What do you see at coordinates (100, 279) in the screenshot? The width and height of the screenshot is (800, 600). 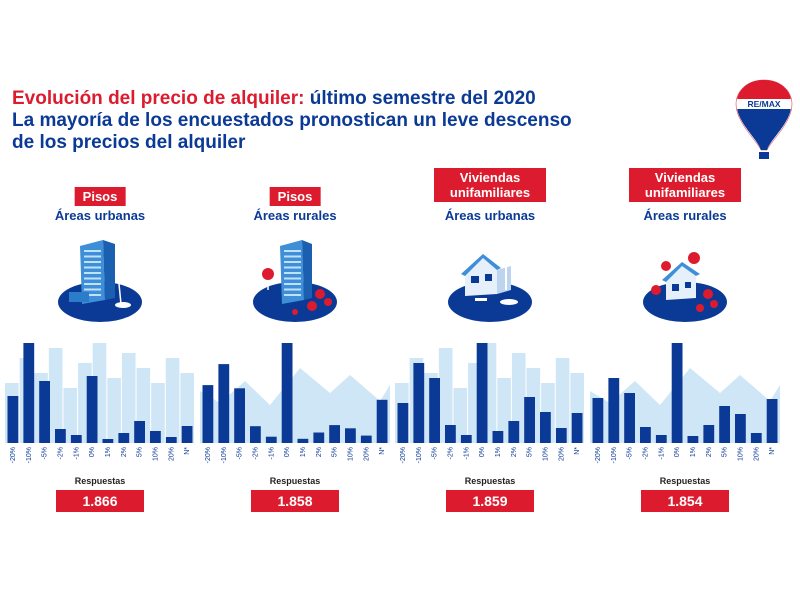 I see `urban-apartments-icon` at bounding box center [100, 279].